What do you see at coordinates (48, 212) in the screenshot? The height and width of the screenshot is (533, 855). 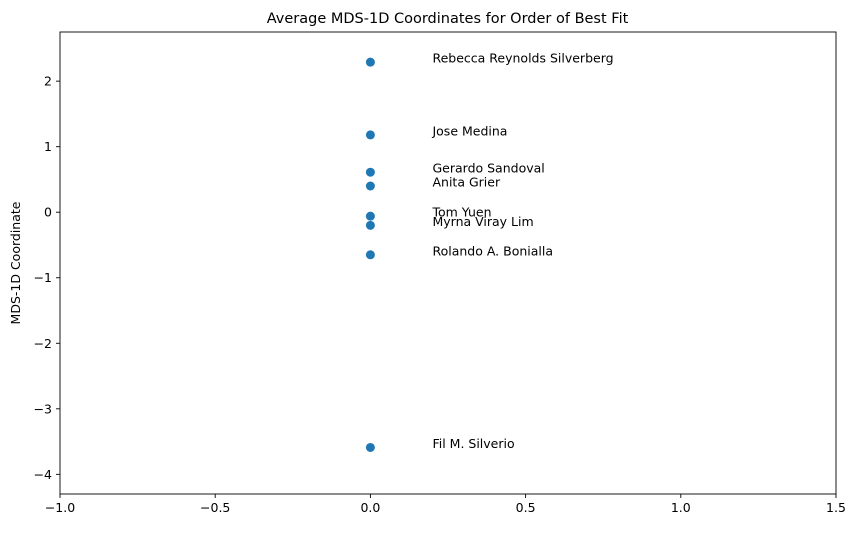 I see `y-tick-label: 0` at bounding box center [48, 212].